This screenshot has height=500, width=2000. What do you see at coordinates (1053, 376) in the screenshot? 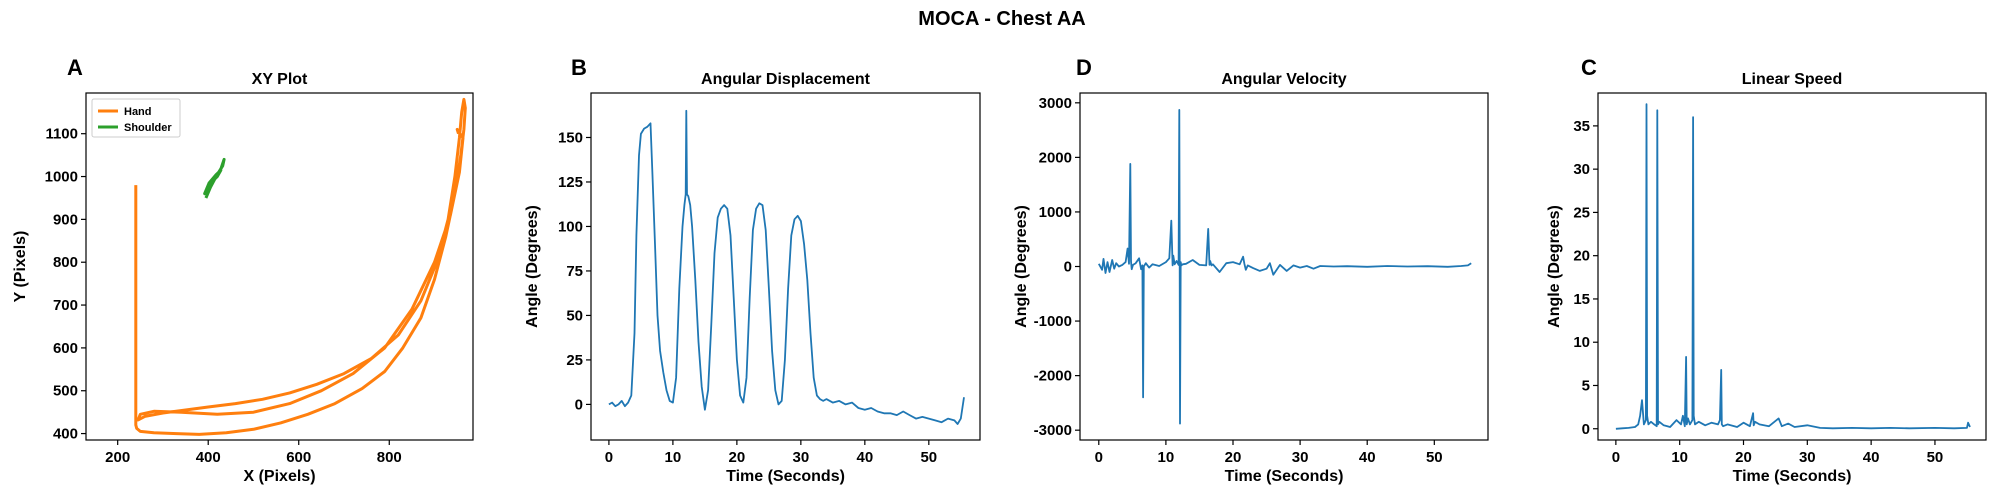
I see `y-tick-label: -2000` at bounding box center [1053, 376].